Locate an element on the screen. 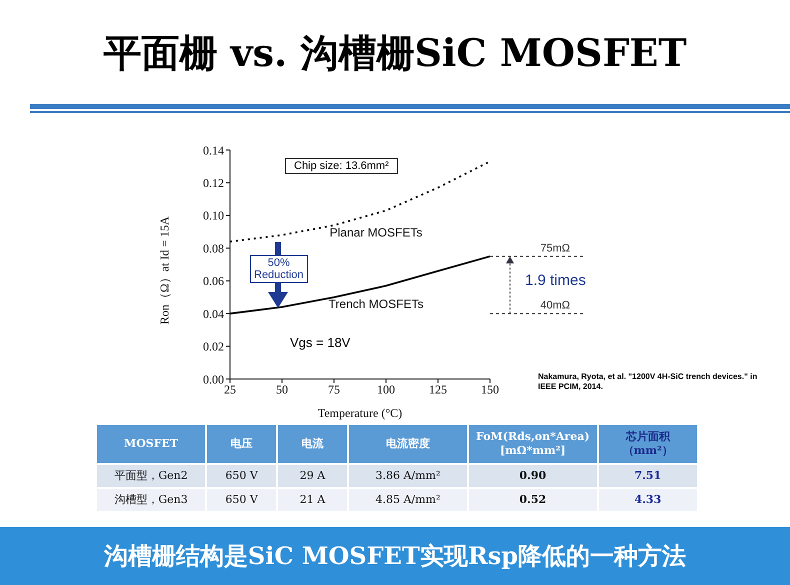 Image resolution: width=790 pixels, height=585 pixels. text: Nakamura, Ryota, et al. "1200V 4H-SiC trench devices." in IEEE PCIM, 2014. is located at coordinates (648, 382).